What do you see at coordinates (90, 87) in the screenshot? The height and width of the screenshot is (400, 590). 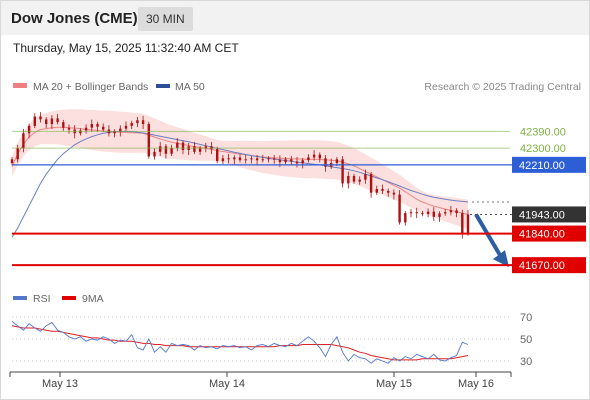 I see `bollinger-legend-label: MA 20 + Bollinger Bands` at bounding box center [90, 87].